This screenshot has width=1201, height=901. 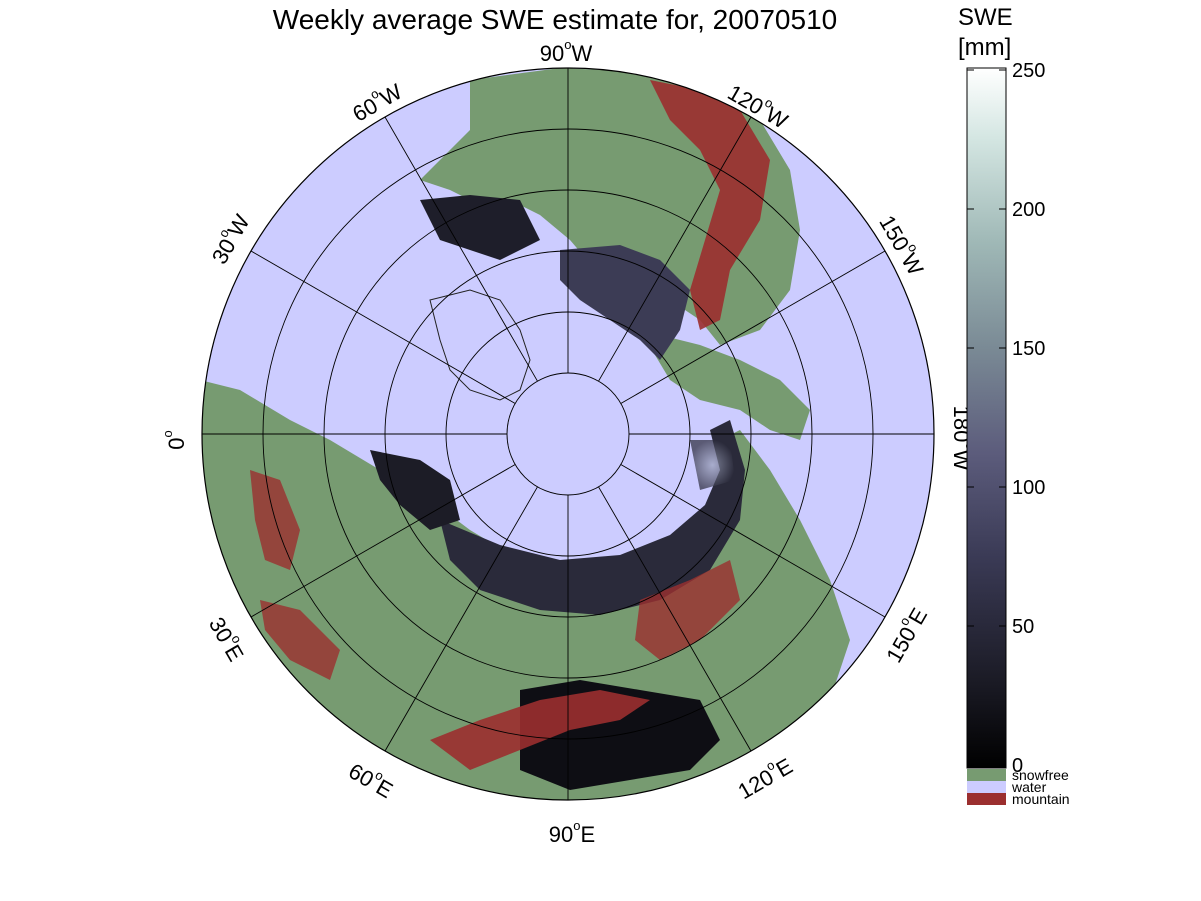 I want to click on snow-scandinavia, so click(x=415, y=490).